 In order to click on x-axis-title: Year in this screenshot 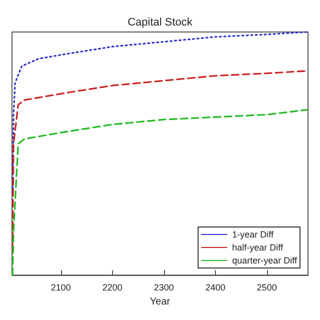, I will do `click(160, 302)`.